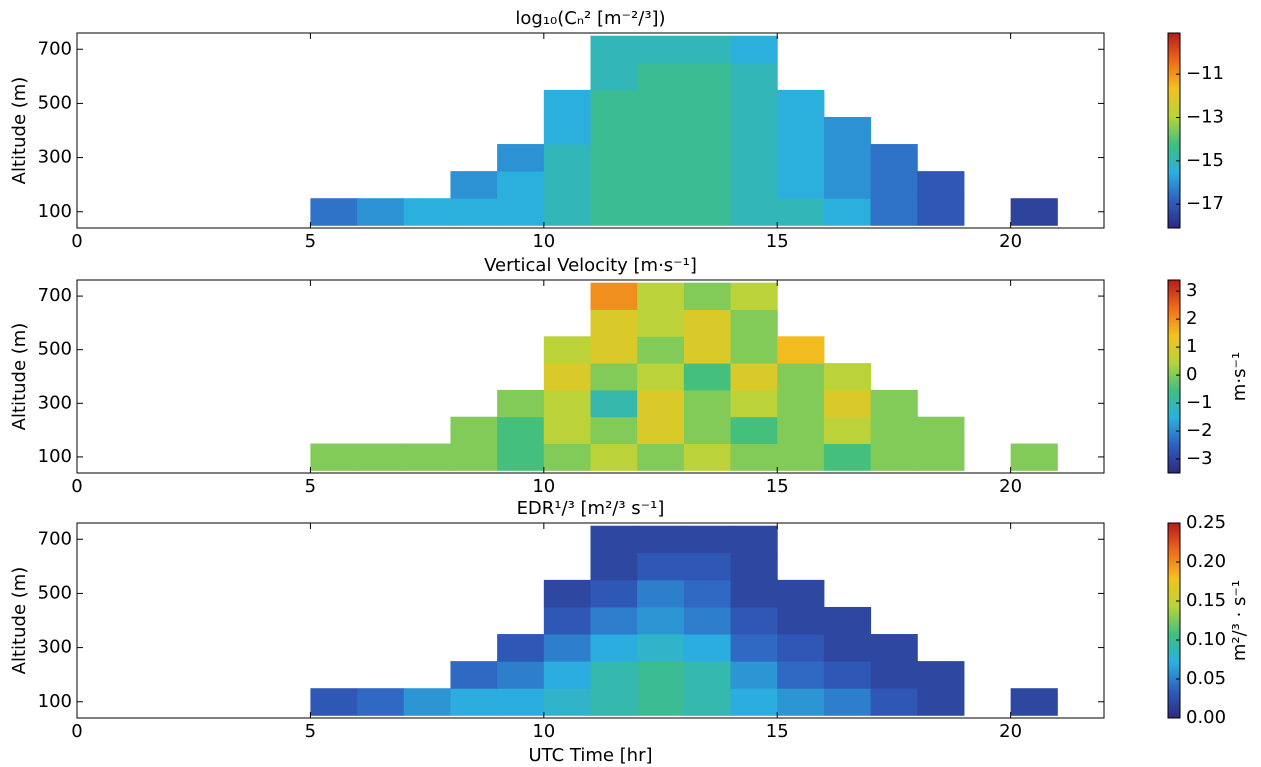  What do you see at coordinates (1010, 241) in the screenshot?
I see `x-tick-label: 20` at bounding box center [1010, 241].